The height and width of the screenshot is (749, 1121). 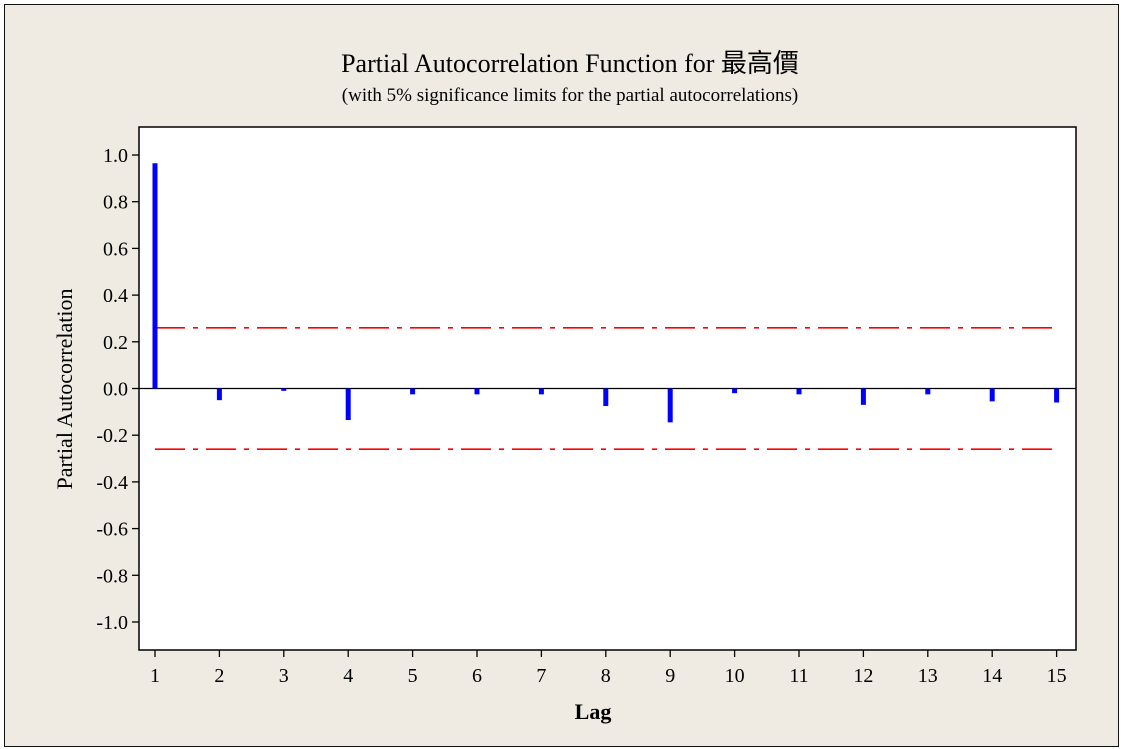 What do you see at coordinates (735, 676) in the screenshot?
I see `x-tick-label: 10` at bounding box center [735, 676].